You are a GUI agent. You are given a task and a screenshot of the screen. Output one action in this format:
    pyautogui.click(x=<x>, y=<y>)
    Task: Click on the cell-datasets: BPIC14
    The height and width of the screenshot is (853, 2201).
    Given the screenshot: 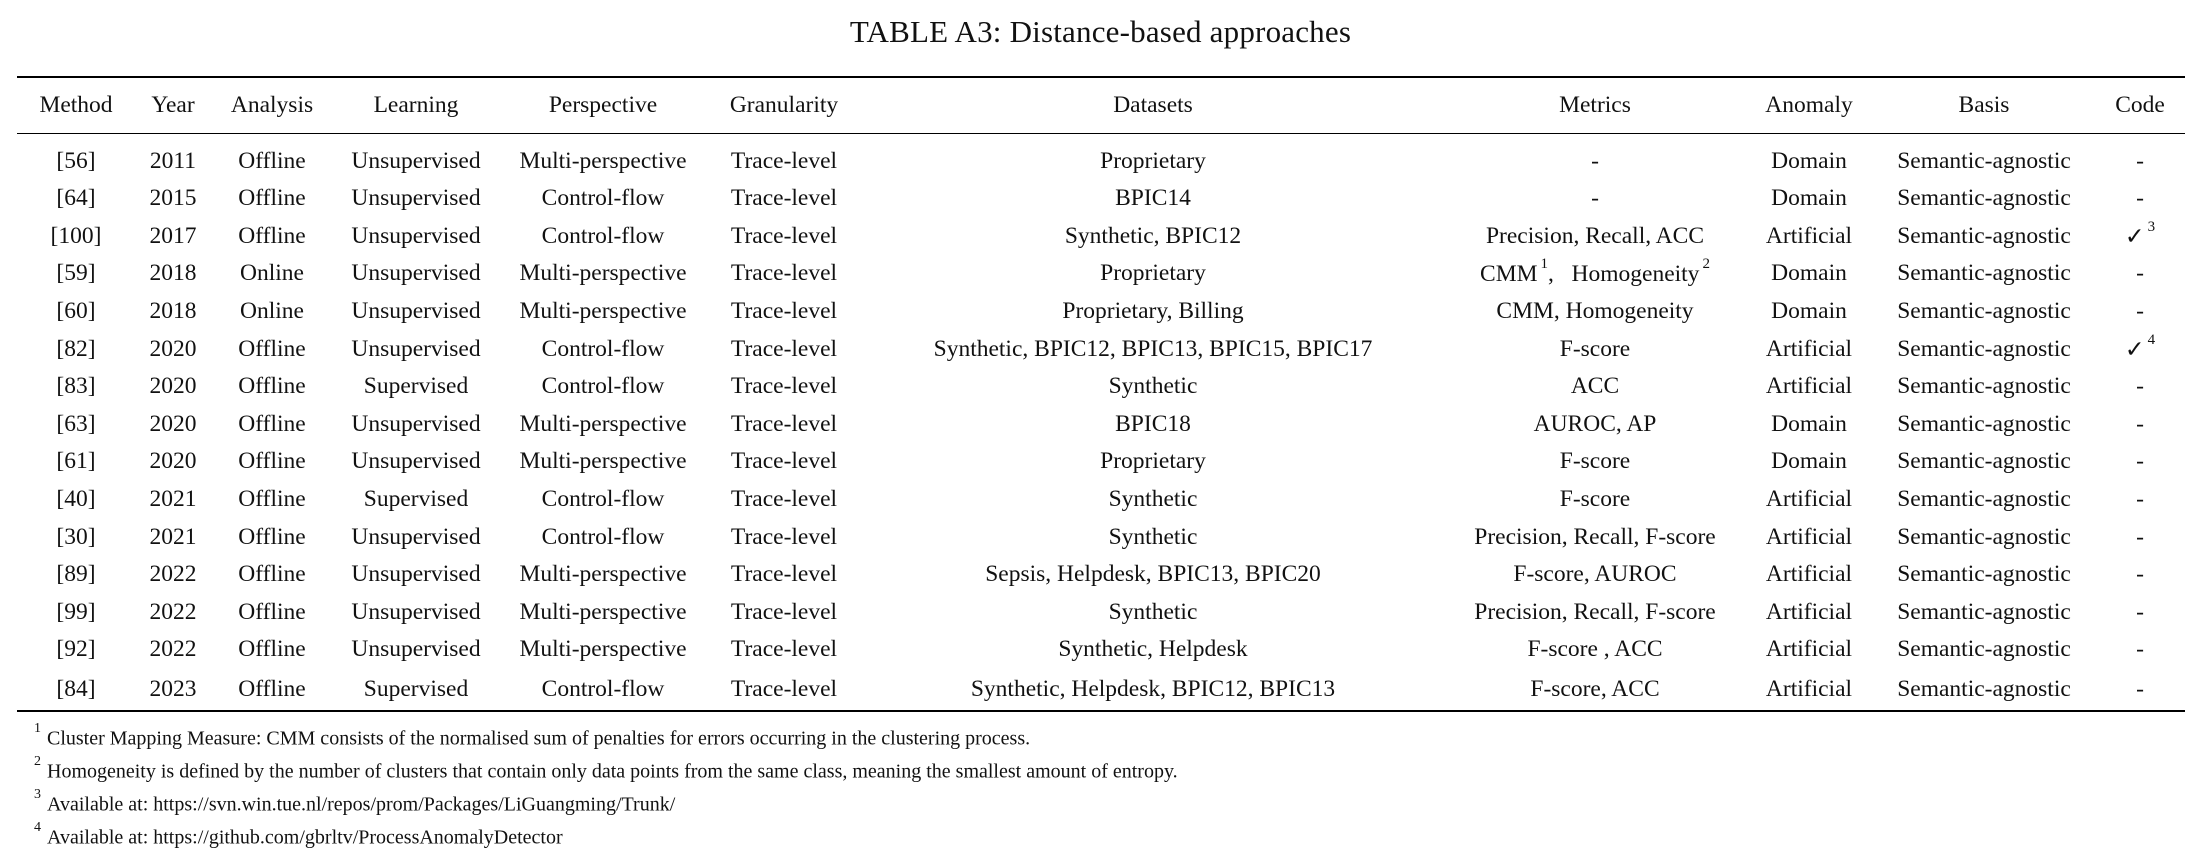 What is the action you would take?
    pyautogui.click(x=1153, y=198)
    